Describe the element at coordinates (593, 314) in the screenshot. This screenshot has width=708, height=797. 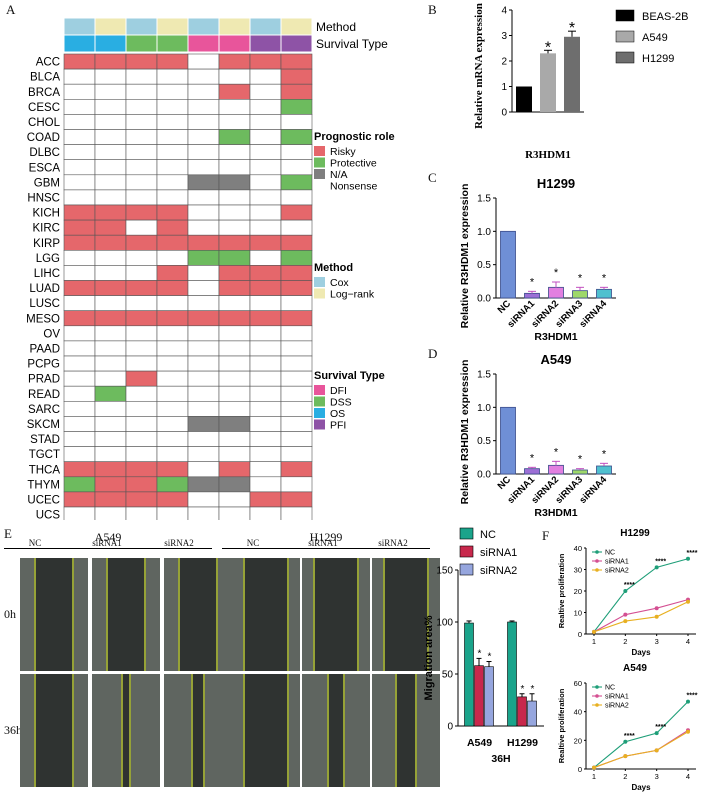
I see `category-label: siRNA4` at that location.